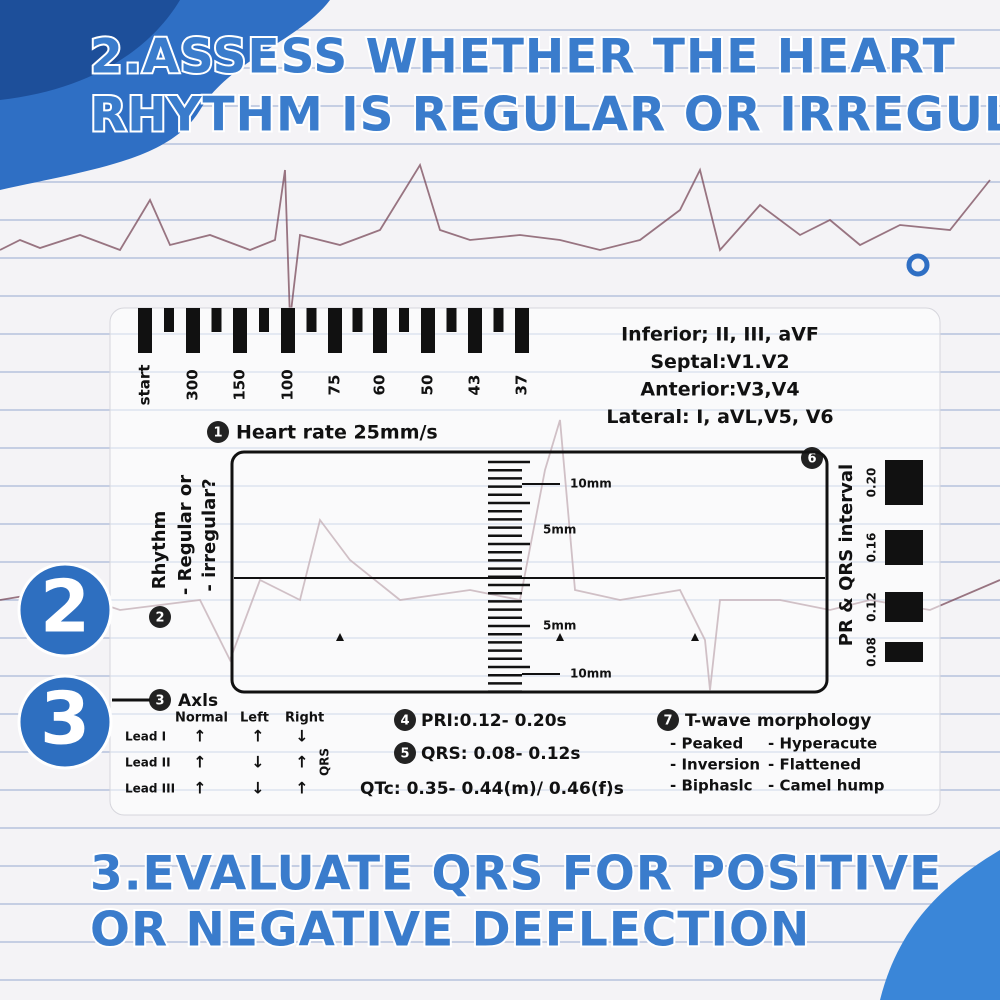  I want to click on step-number: 2, so click(159, 618).